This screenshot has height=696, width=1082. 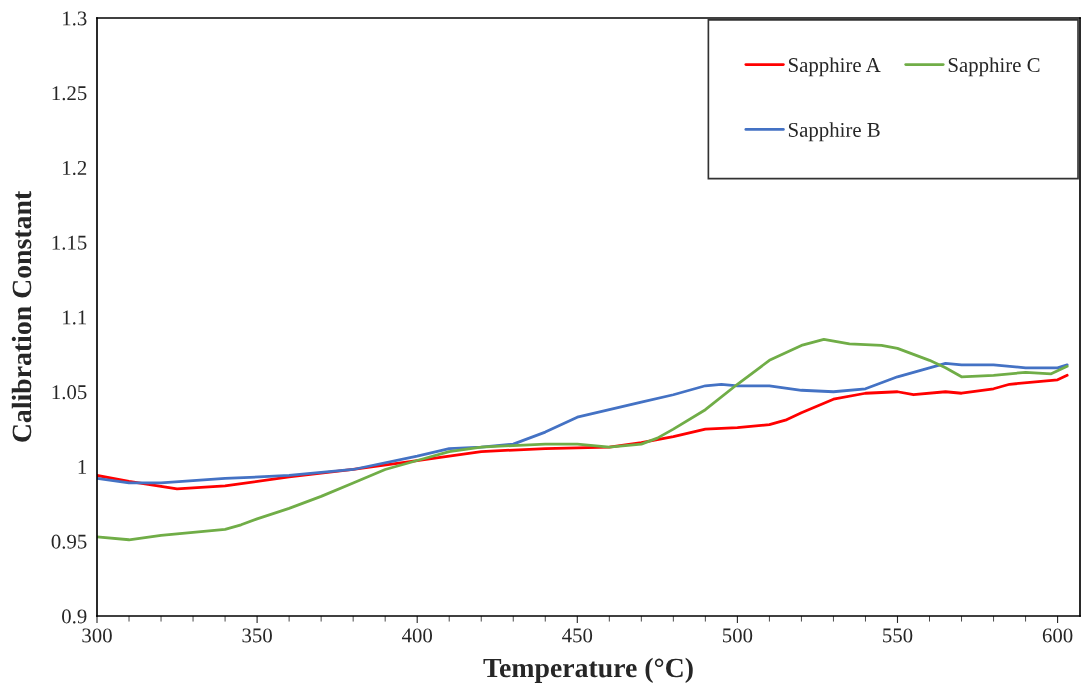 What do you see at coordinates (588, 670) in the screenshot?
I see `x-axis-title: Temperature (°C)` at bounding box center [588, 670].